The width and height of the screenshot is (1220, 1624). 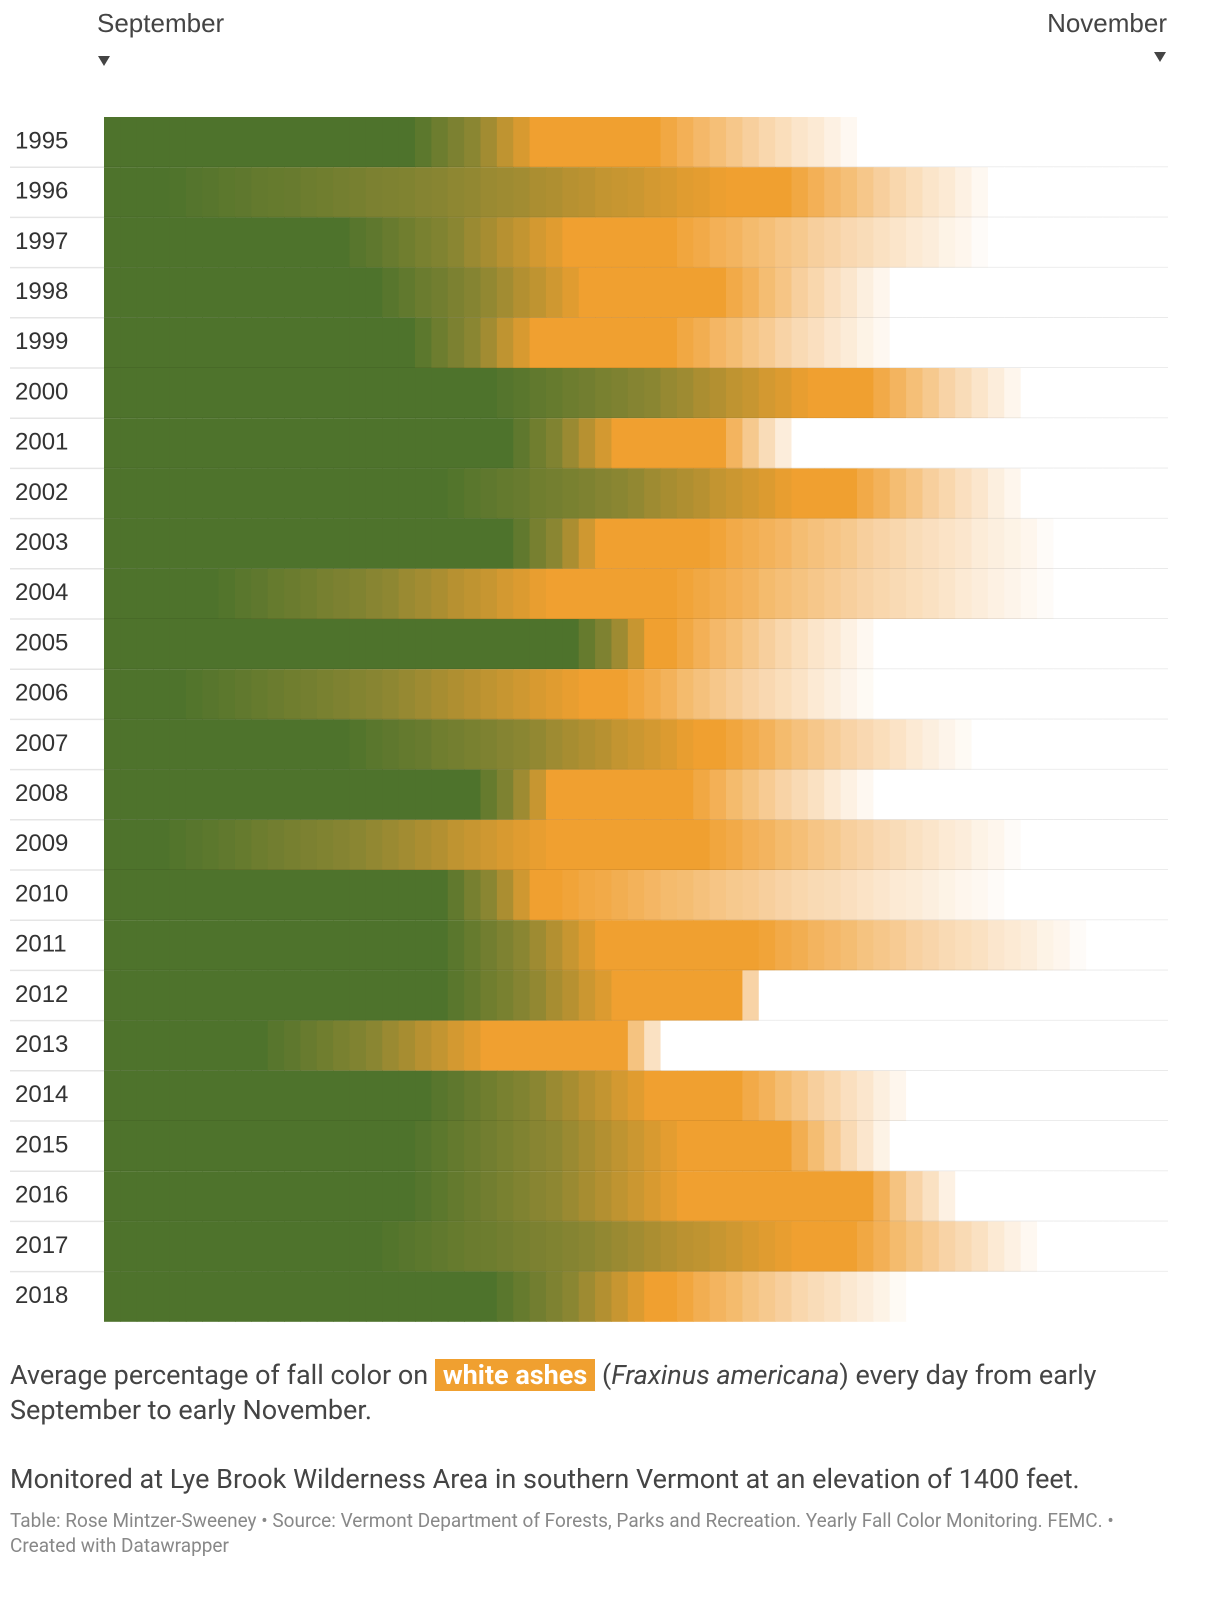 What do you see at coordinates (41, 893) in the screenshot?
I see `year-label: 2010` at bounding box center [41, 893].